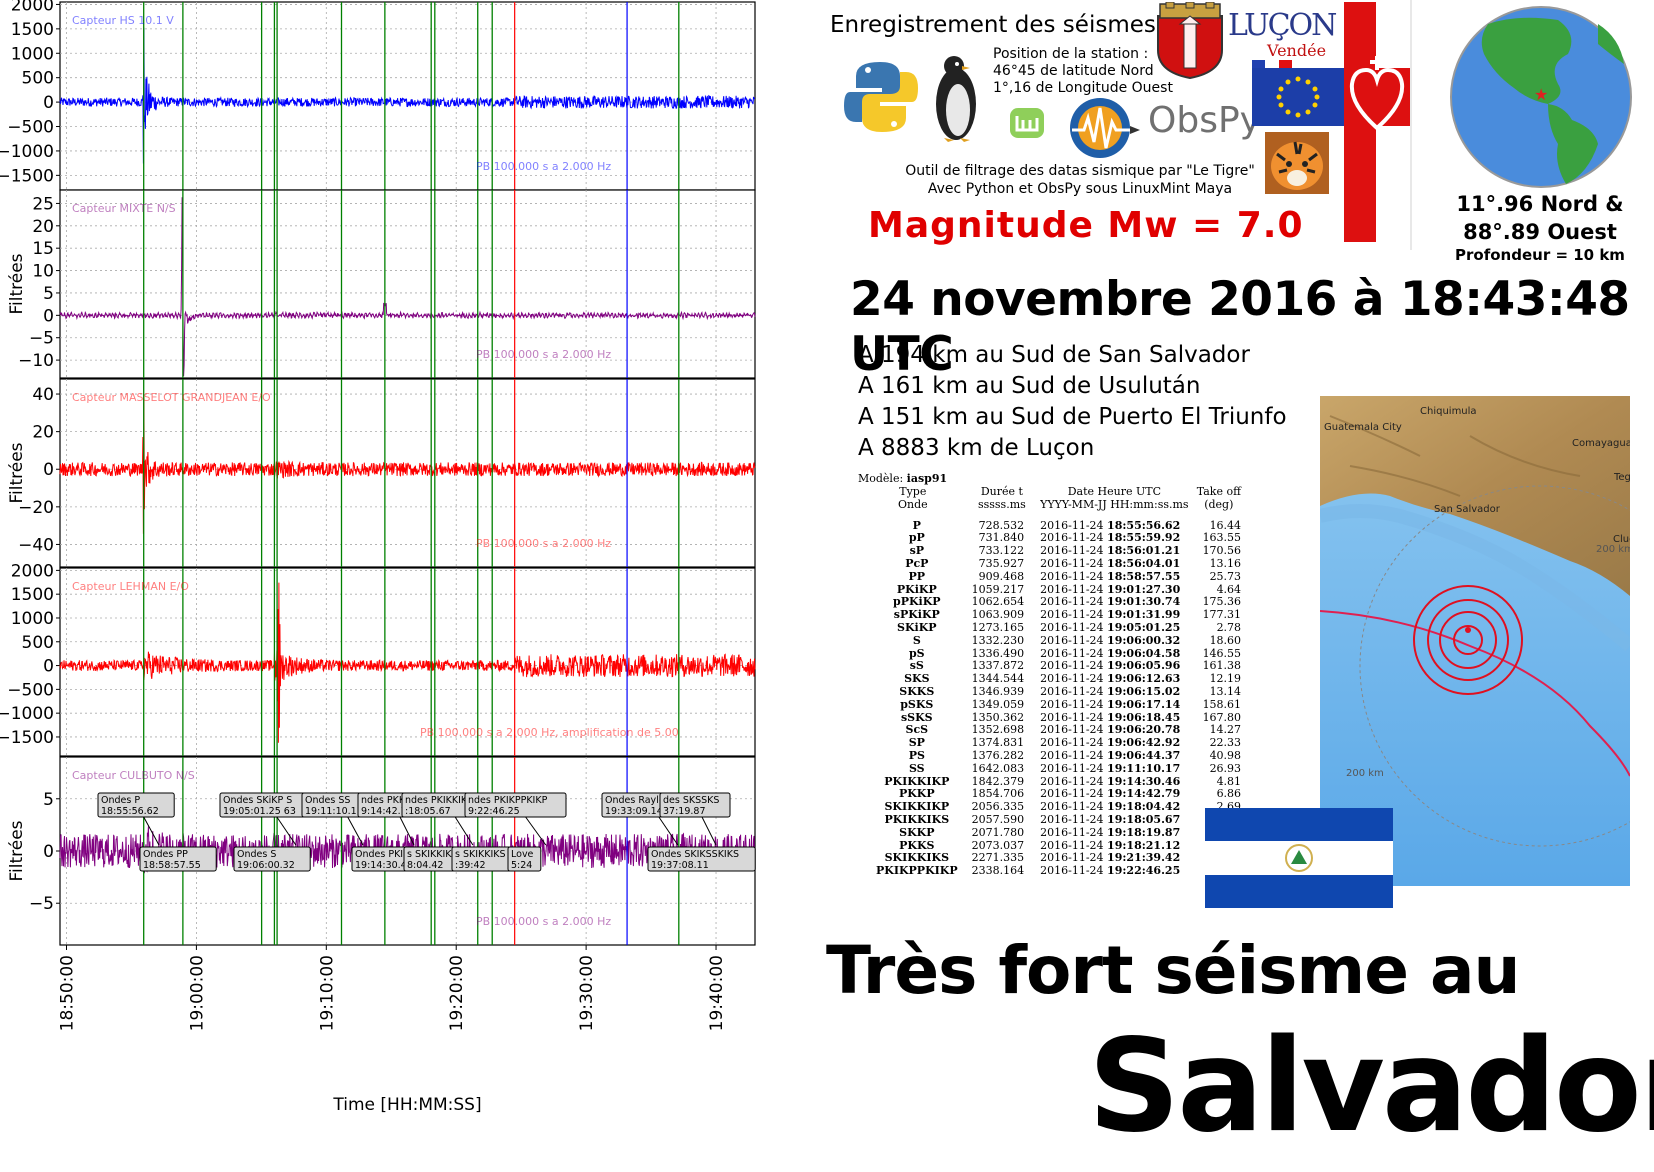 The image size is (1654, 1172). What do you see at coordinates (171, 397) in the screenshot?
I see `sensor-label: Capteur MASSELOT GRANDJEAN E/O` at bounding box center [171, 397].